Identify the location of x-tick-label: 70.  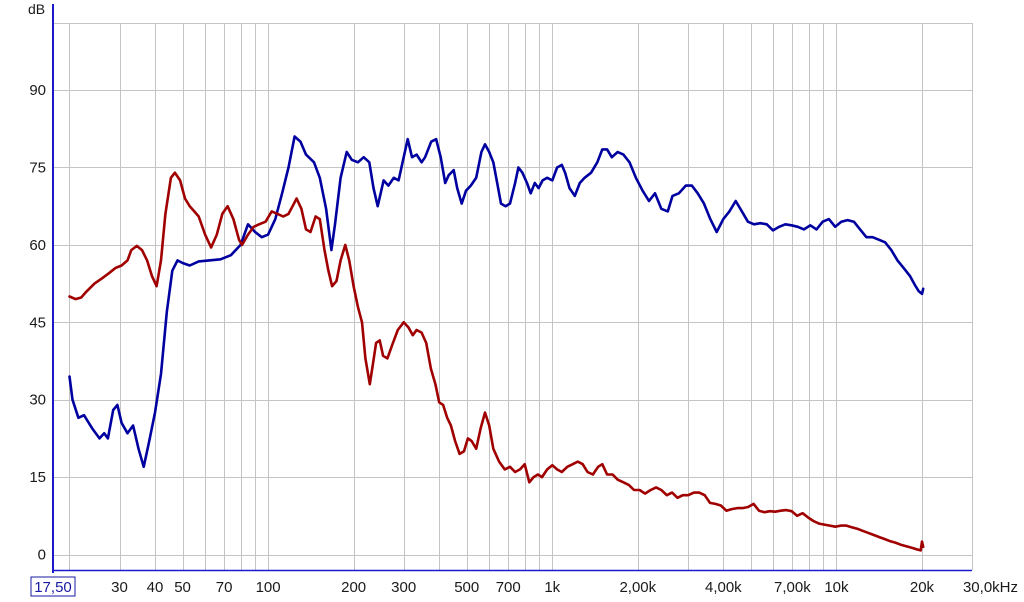
(224, 587).